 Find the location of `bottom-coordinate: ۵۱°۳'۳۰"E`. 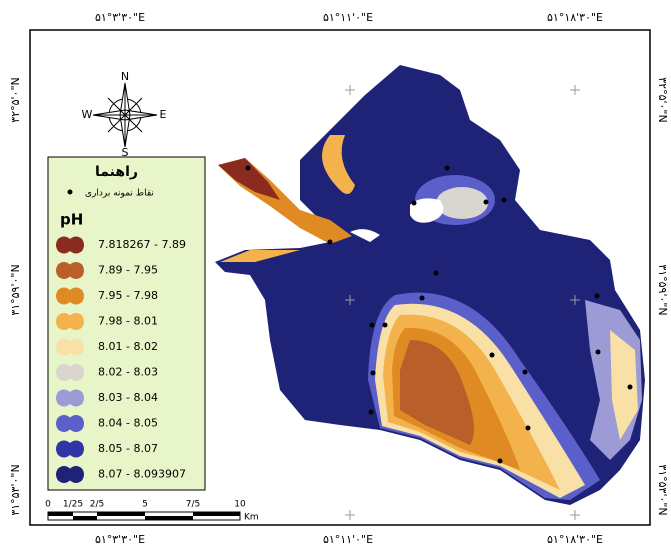

bottom-coordinate: ۵۱°۳'۳۰"E is located at coordinates (120, 539).